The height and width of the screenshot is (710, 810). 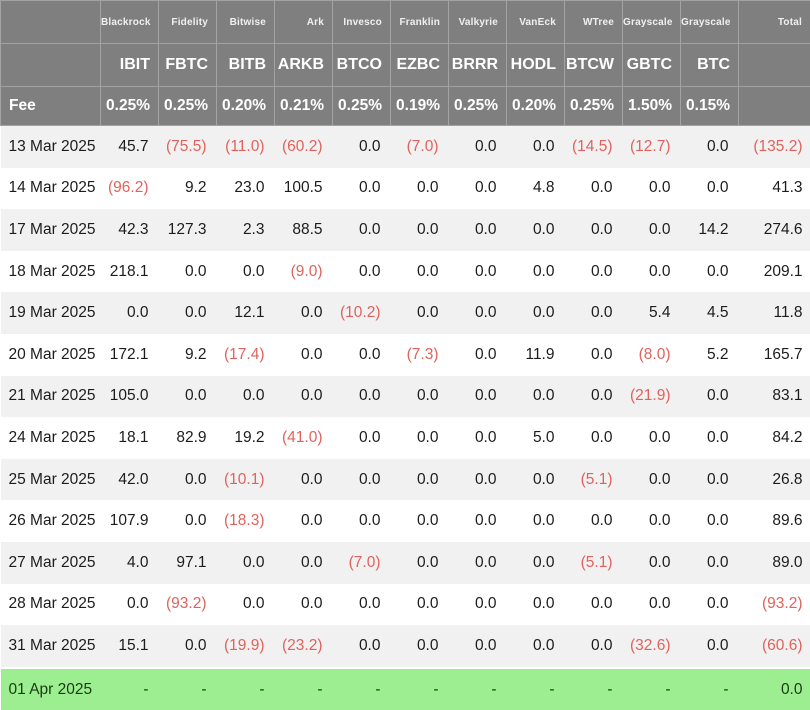 What do you see at coordinates (130, 521) in the screenshot?
I see `flow-value-cell: 107.9` at bounding box center [130, 521].